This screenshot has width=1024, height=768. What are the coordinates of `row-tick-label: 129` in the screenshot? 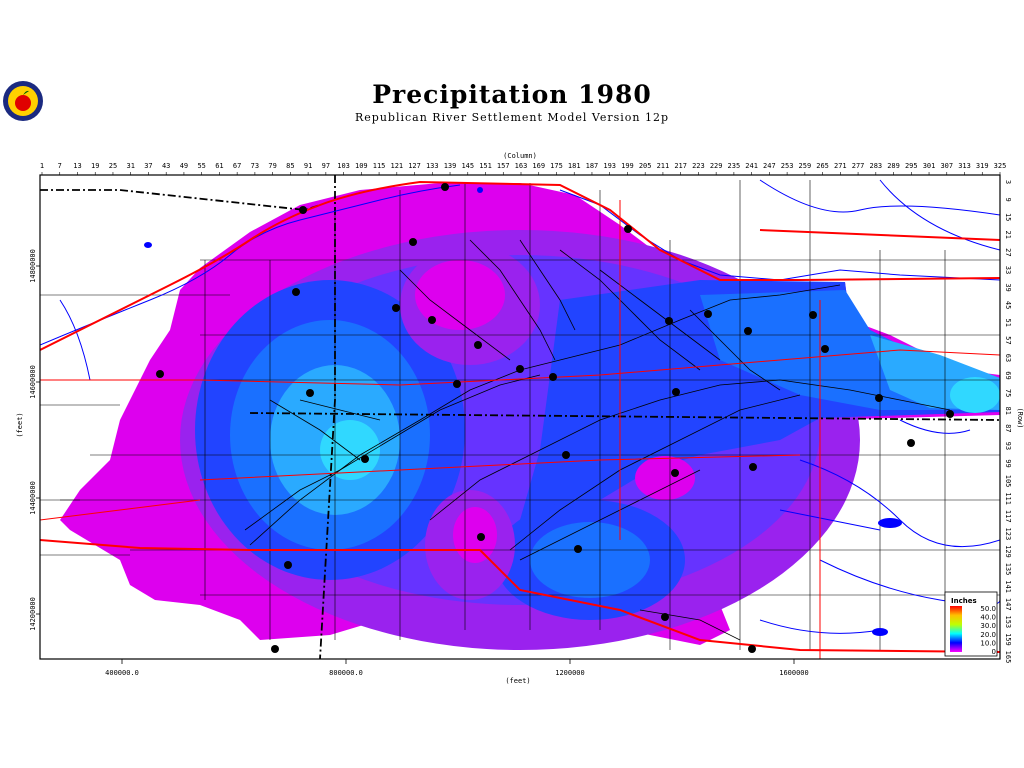 It's located at (1008, 551).